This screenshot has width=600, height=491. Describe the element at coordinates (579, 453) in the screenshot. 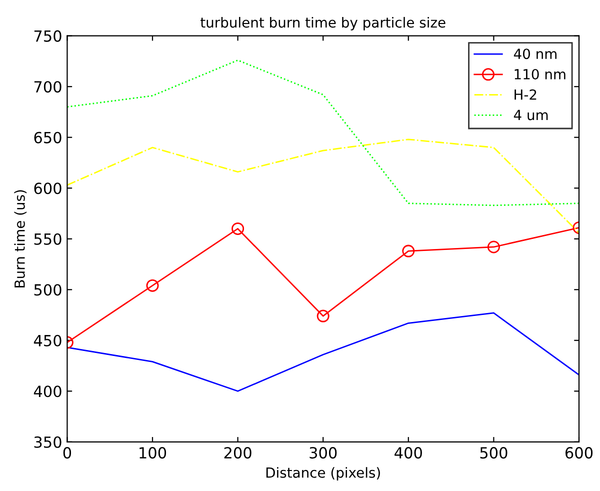

I see `x-tick-label: 600` at that location.